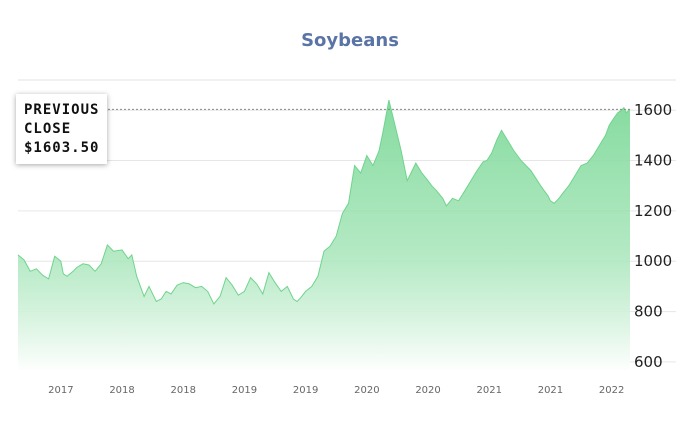  I want to click on y-tick-label: 1400, so click(653, 161).